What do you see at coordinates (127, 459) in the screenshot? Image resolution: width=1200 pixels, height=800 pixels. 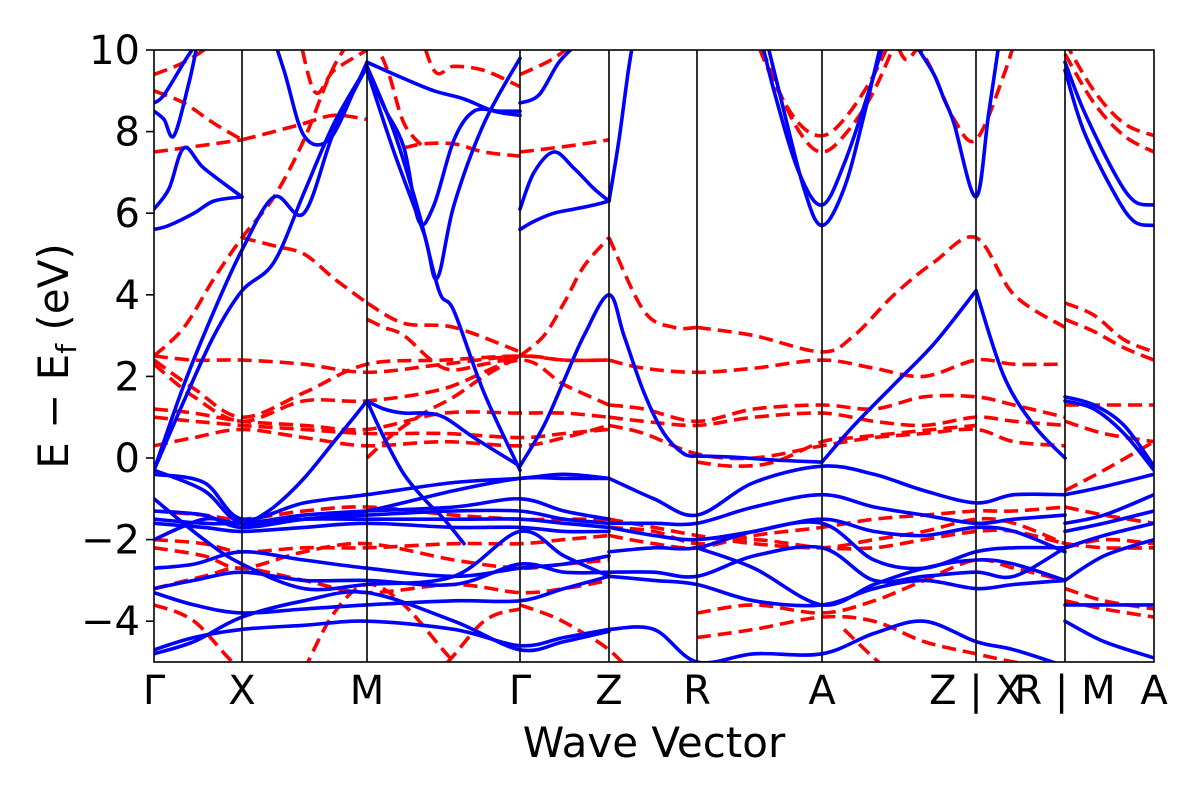 I see `y-tick-label: 0` at bounding box center [127, 459].